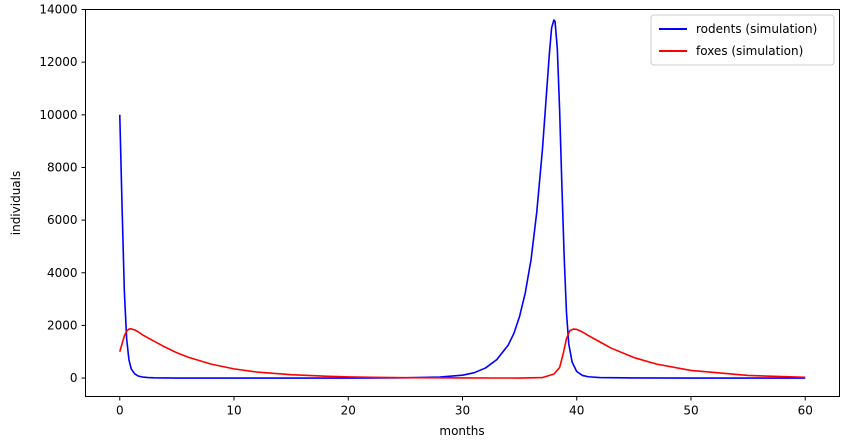  Describe the element at coordinates (462, 411) in the screenshot. I see `x-tick-label: 30` at that location.